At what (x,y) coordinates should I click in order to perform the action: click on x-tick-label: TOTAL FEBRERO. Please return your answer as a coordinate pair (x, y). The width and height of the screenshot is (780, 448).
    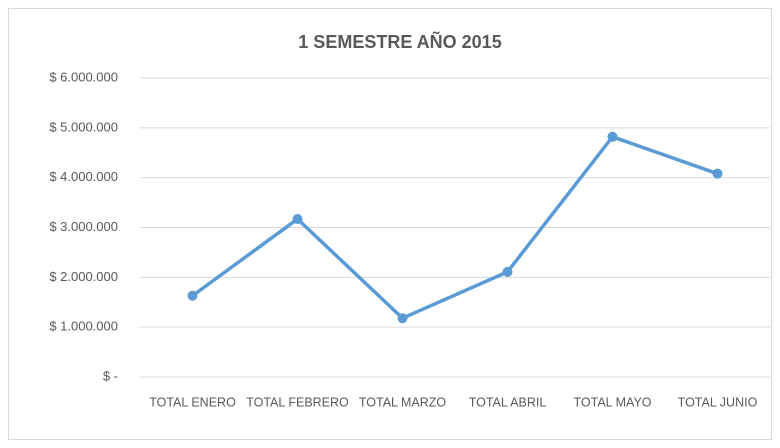
    Looking at the image, I should click on (297, 402).